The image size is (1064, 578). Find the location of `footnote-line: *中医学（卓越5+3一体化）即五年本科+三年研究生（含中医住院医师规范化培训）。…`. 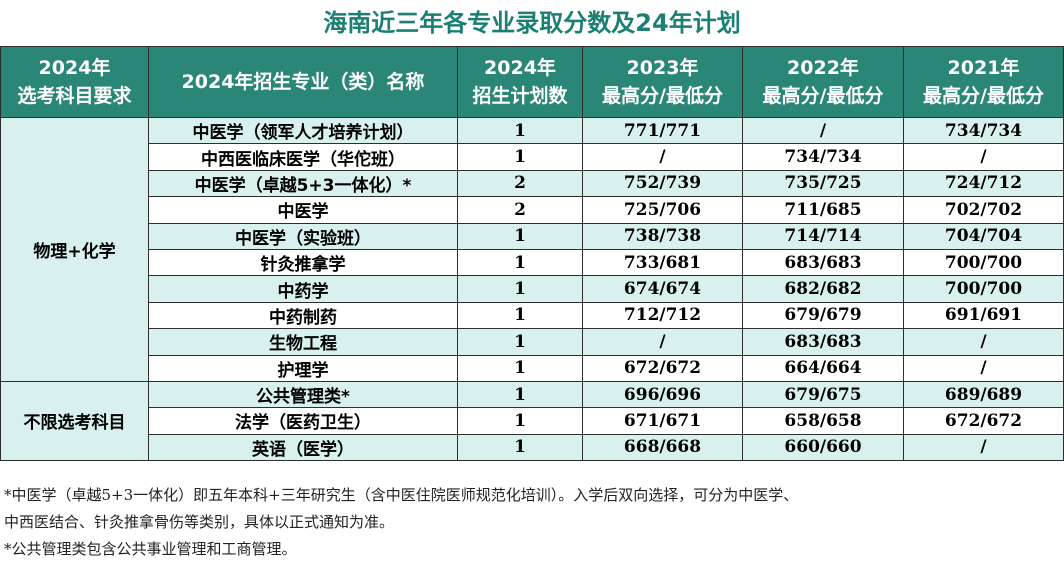

footnote-line: *中医学（卓越5+3一体化）即五年本科+三年研究生（含中医住院医师规范化培训）。… is located at coordinates (401, 495).